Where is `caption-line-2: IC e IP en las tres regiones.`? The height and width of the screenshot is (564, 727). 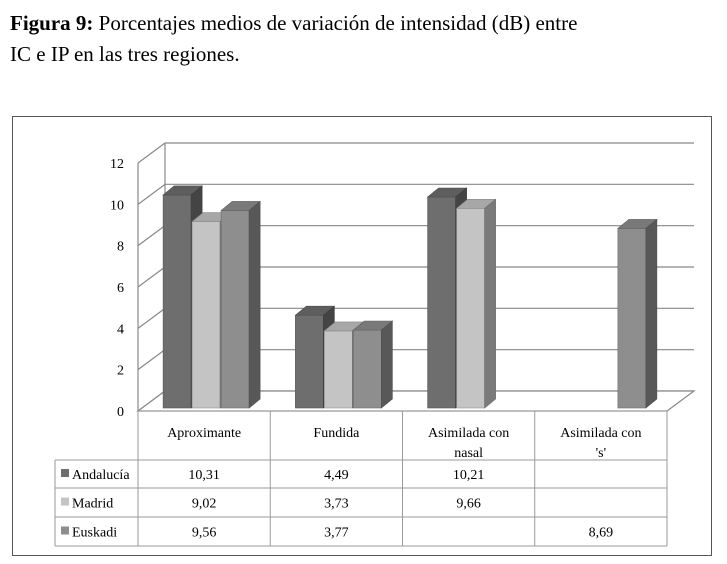
caption-line-2: IC e IP en las tres regiones. is located at coordinates (125, 54).